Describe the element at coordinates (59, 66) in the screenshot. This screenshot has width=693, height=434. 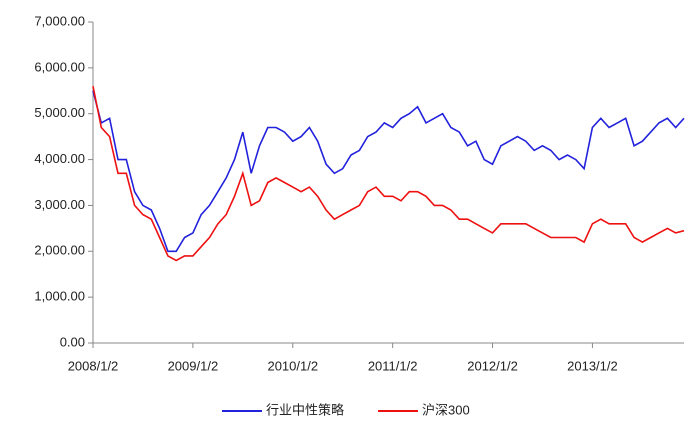
I see `y-tick-label: 6,000.00` at that location.